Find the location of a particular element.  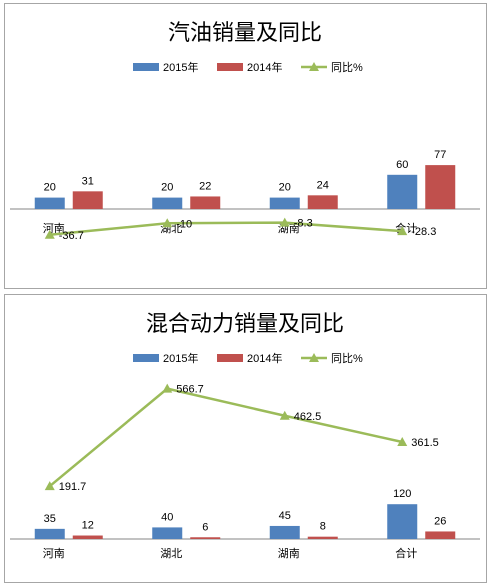

bar-label-2014: 77 is located at coordinates (440, 155).